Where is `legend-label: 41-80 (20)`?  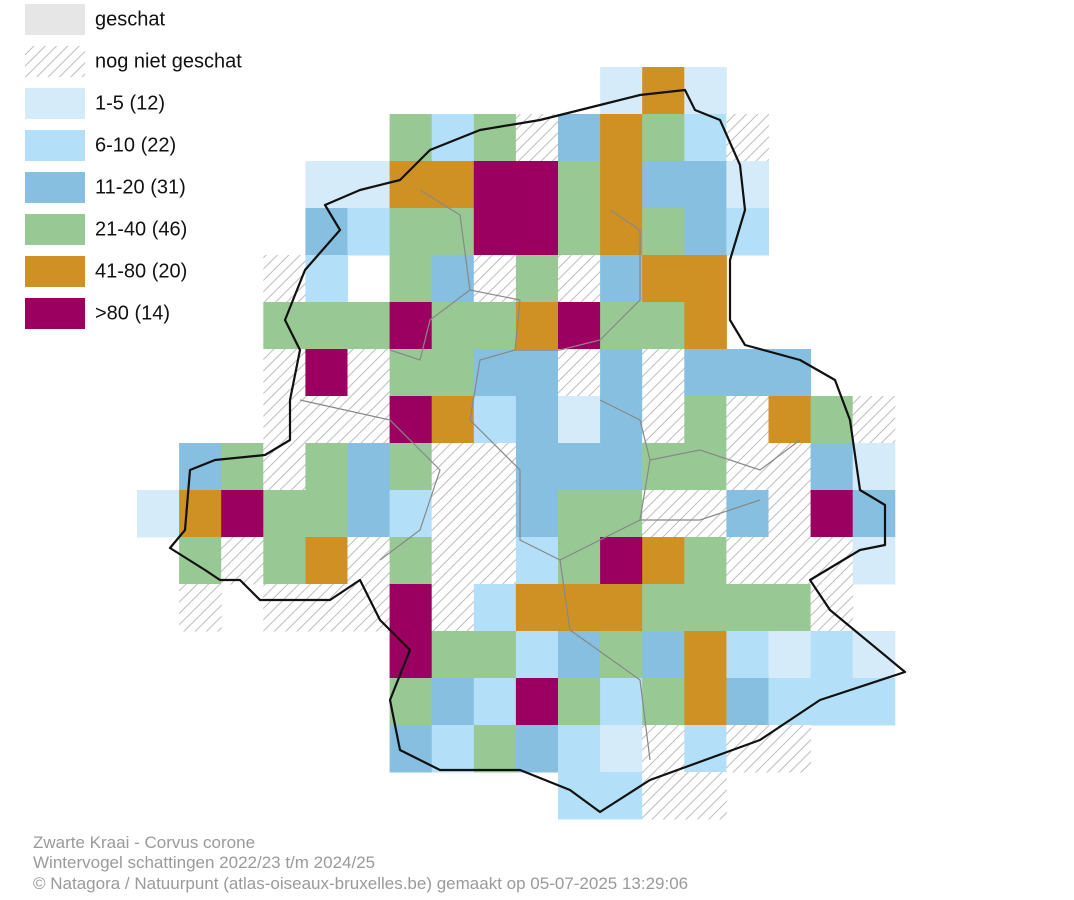 legend-label: 41-80 (20) is located at coordinates (141, 271).